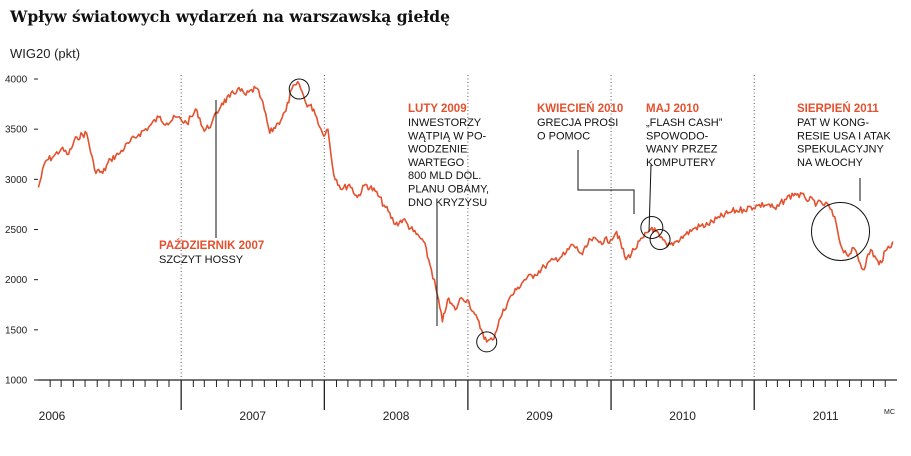 This screenshot has width=911, height=456. I want to click on annotation-text: GRECJA PROSI, so click(577, 123).